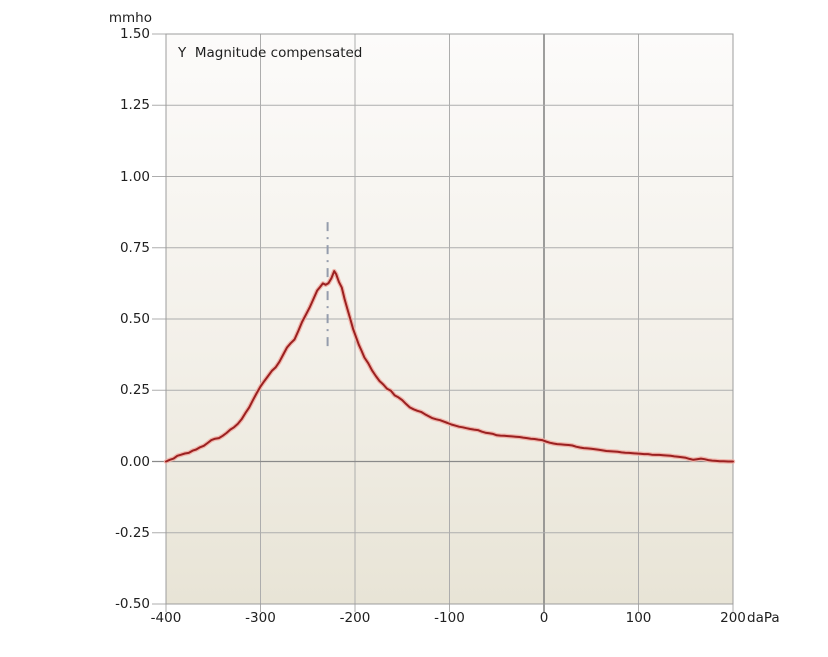 Image resolution: width=828 pixels, height=657 pixels. Describe the element at coordinates (449, 618) in the screenshot. I see `x-tick-label--100: -100` at that location.